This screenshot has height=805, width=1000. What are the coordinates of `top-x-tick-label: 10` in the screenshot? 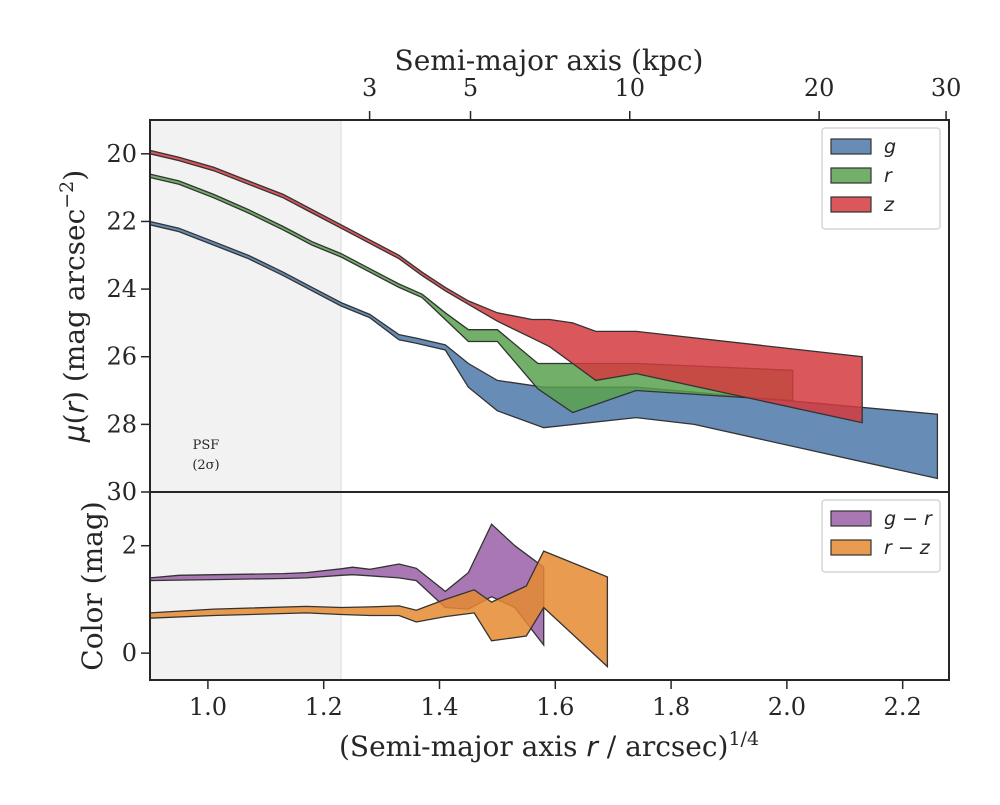 It's located at (629, 88).